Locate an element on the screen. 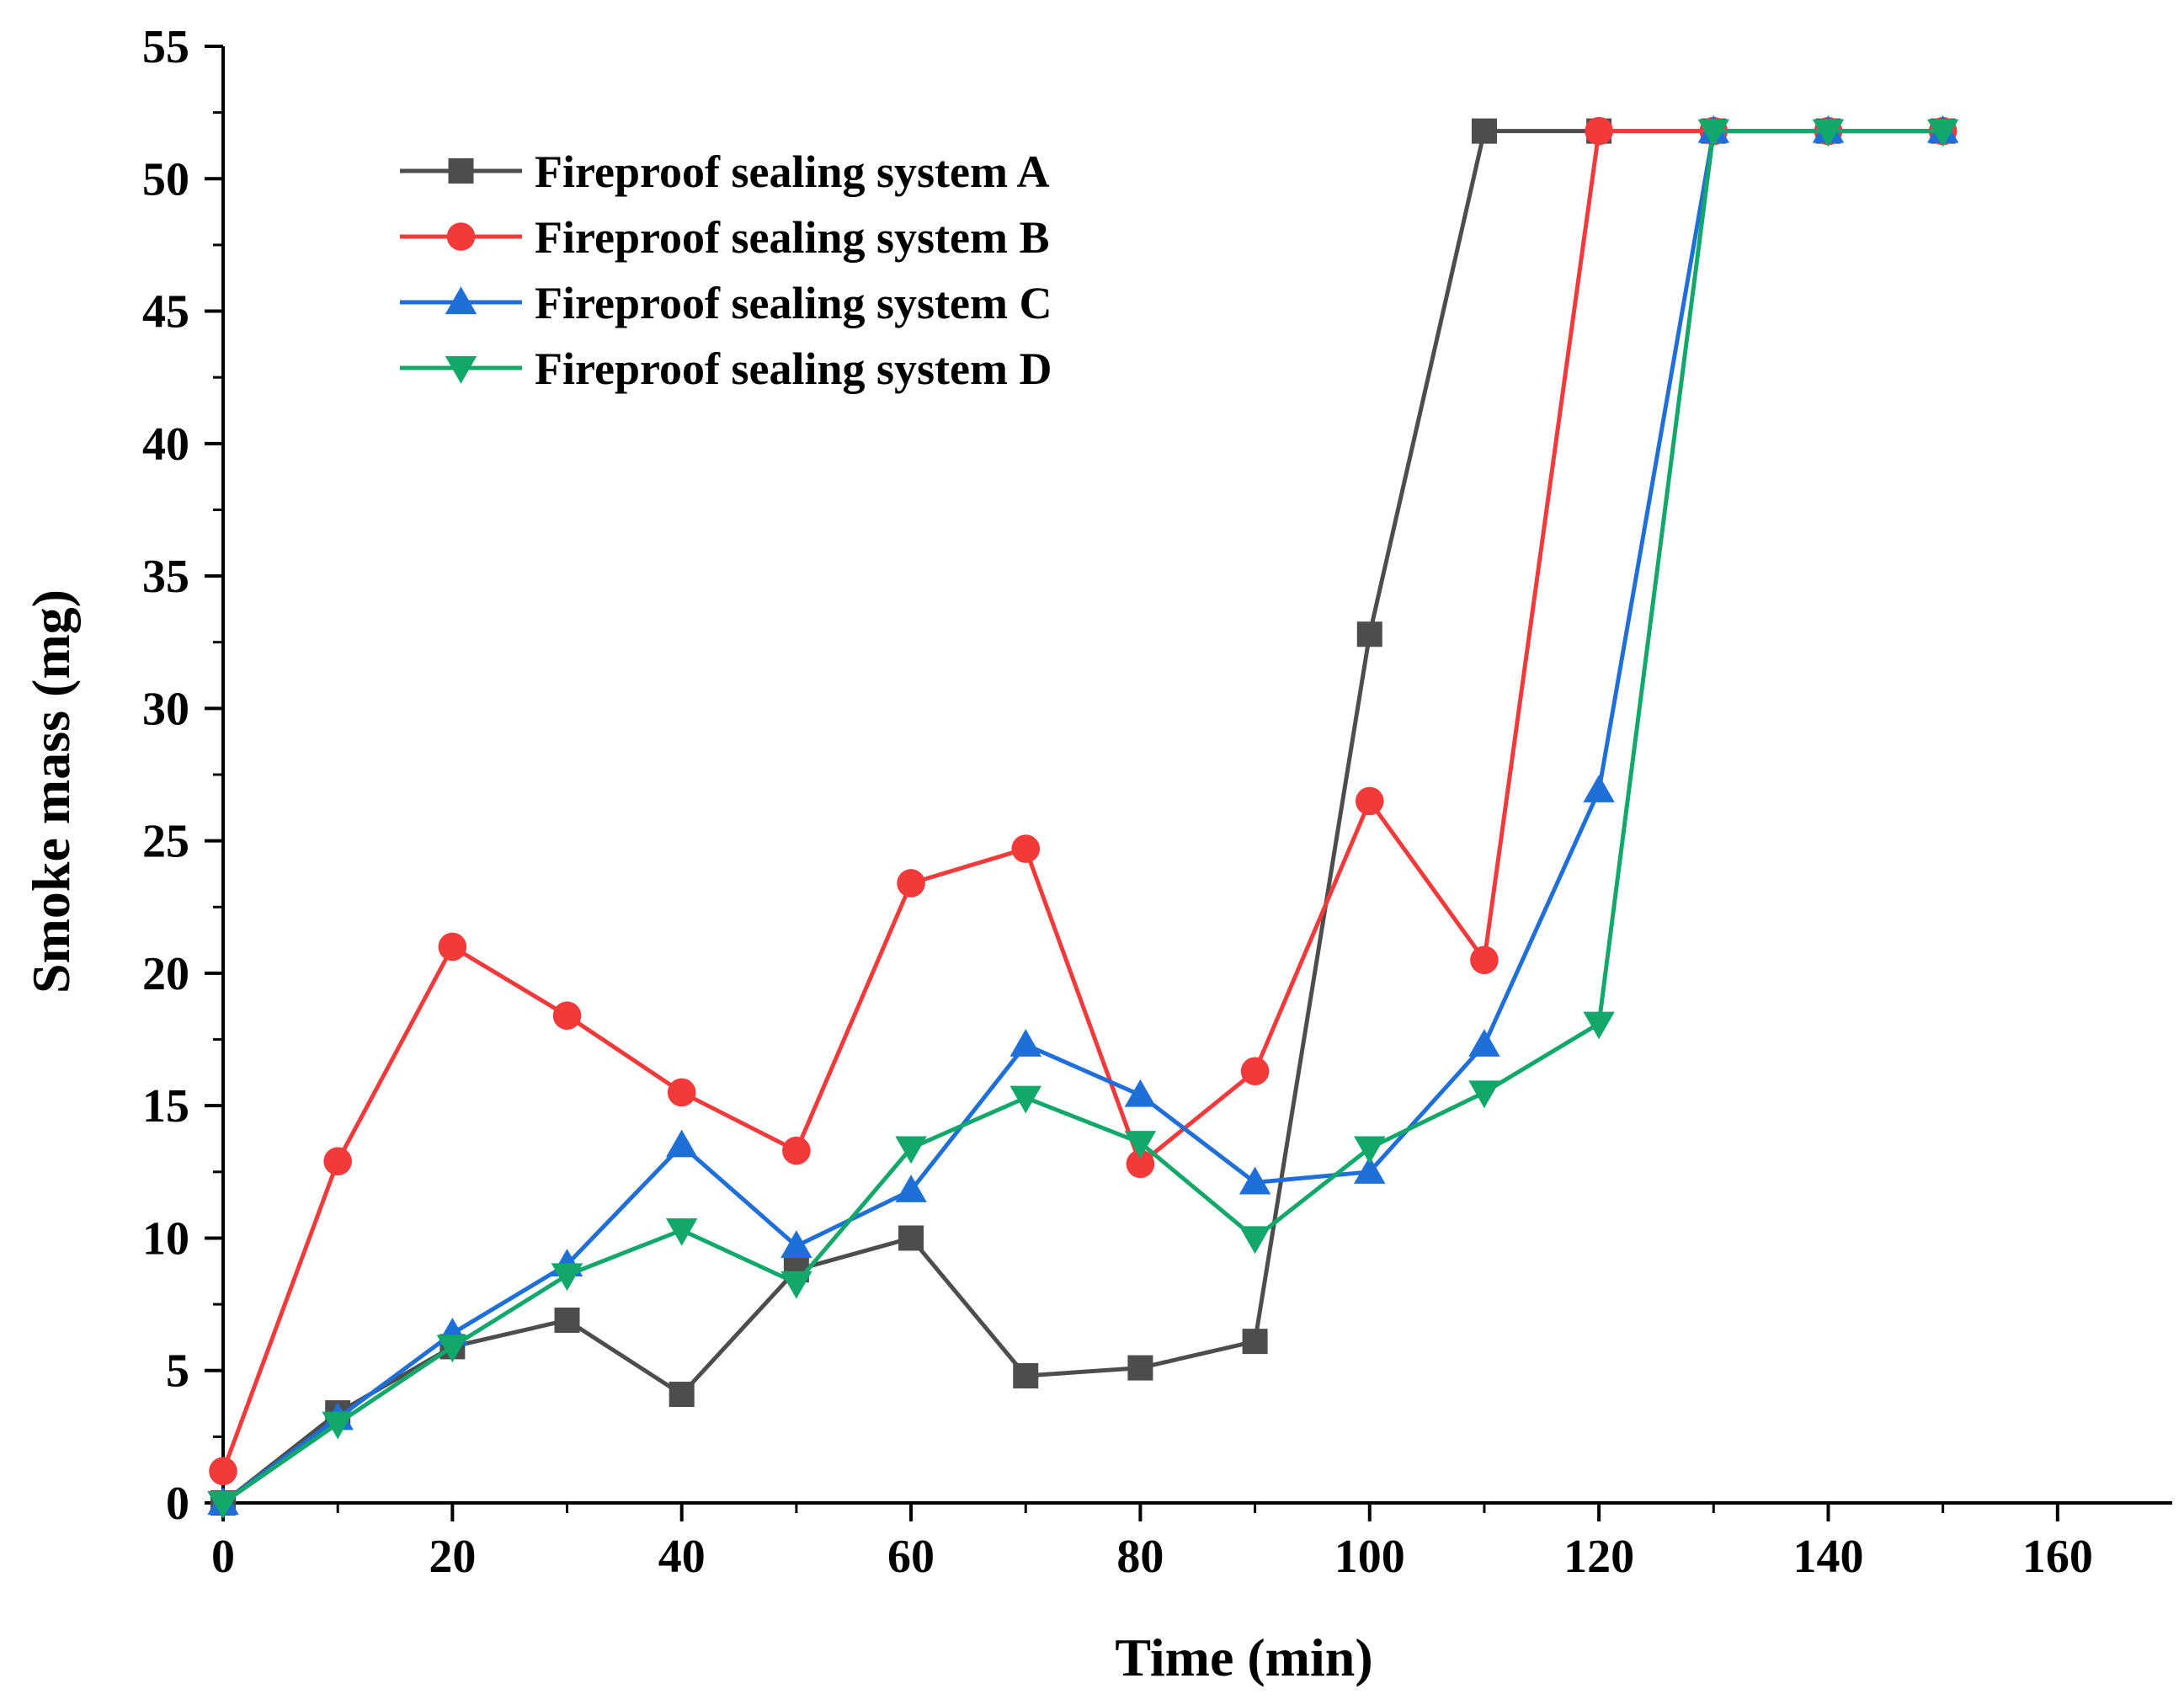 The width and height of the screenshot is (2184, 1705). y-axis-title: Smoke mass (mg) is located at coordinates (51, 792).